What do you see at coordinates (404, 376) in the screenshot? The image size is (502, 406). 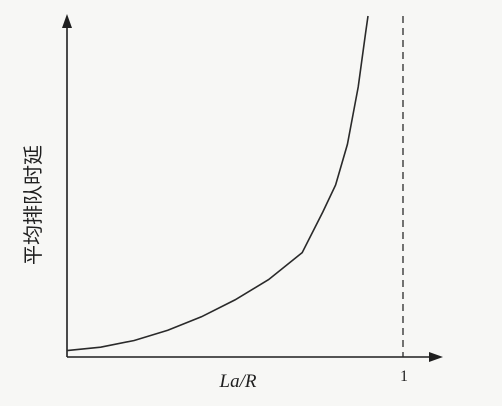 I see `x-tick-label: 1` at bounding box center [404, 376].